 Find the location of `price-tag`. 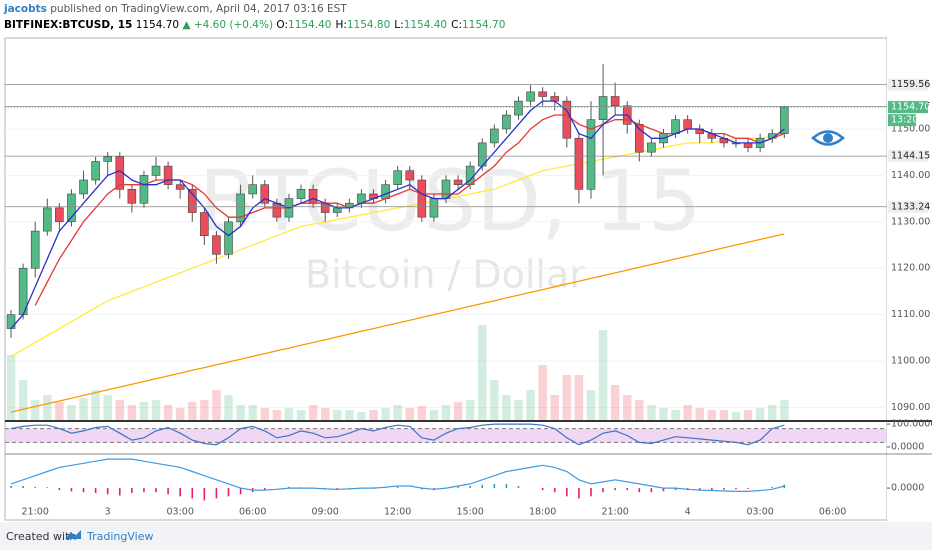

price-tag is located at coordinates (908, 107).